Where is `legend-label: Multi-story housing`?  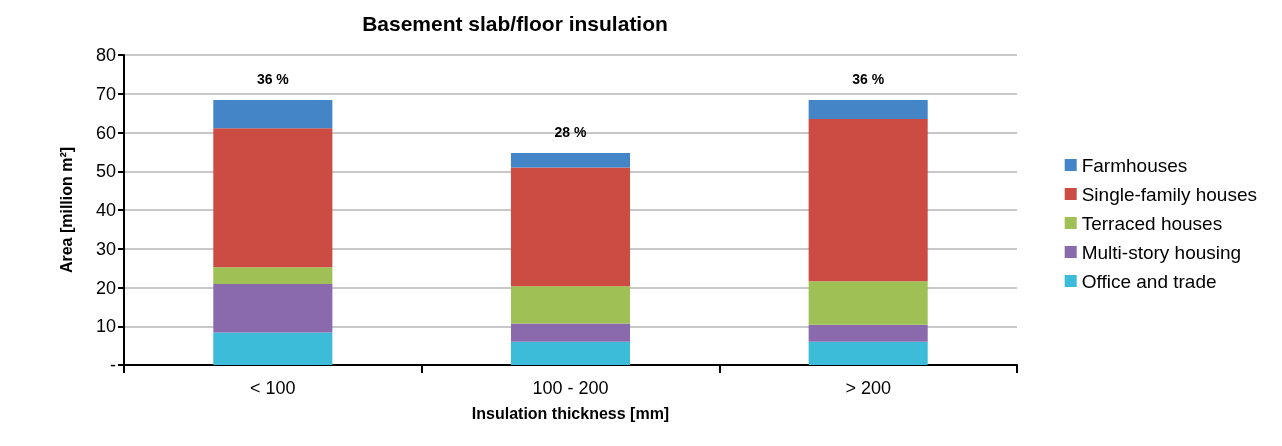
legend-label: Multi-story housing is located at coordinates (1161, 252).